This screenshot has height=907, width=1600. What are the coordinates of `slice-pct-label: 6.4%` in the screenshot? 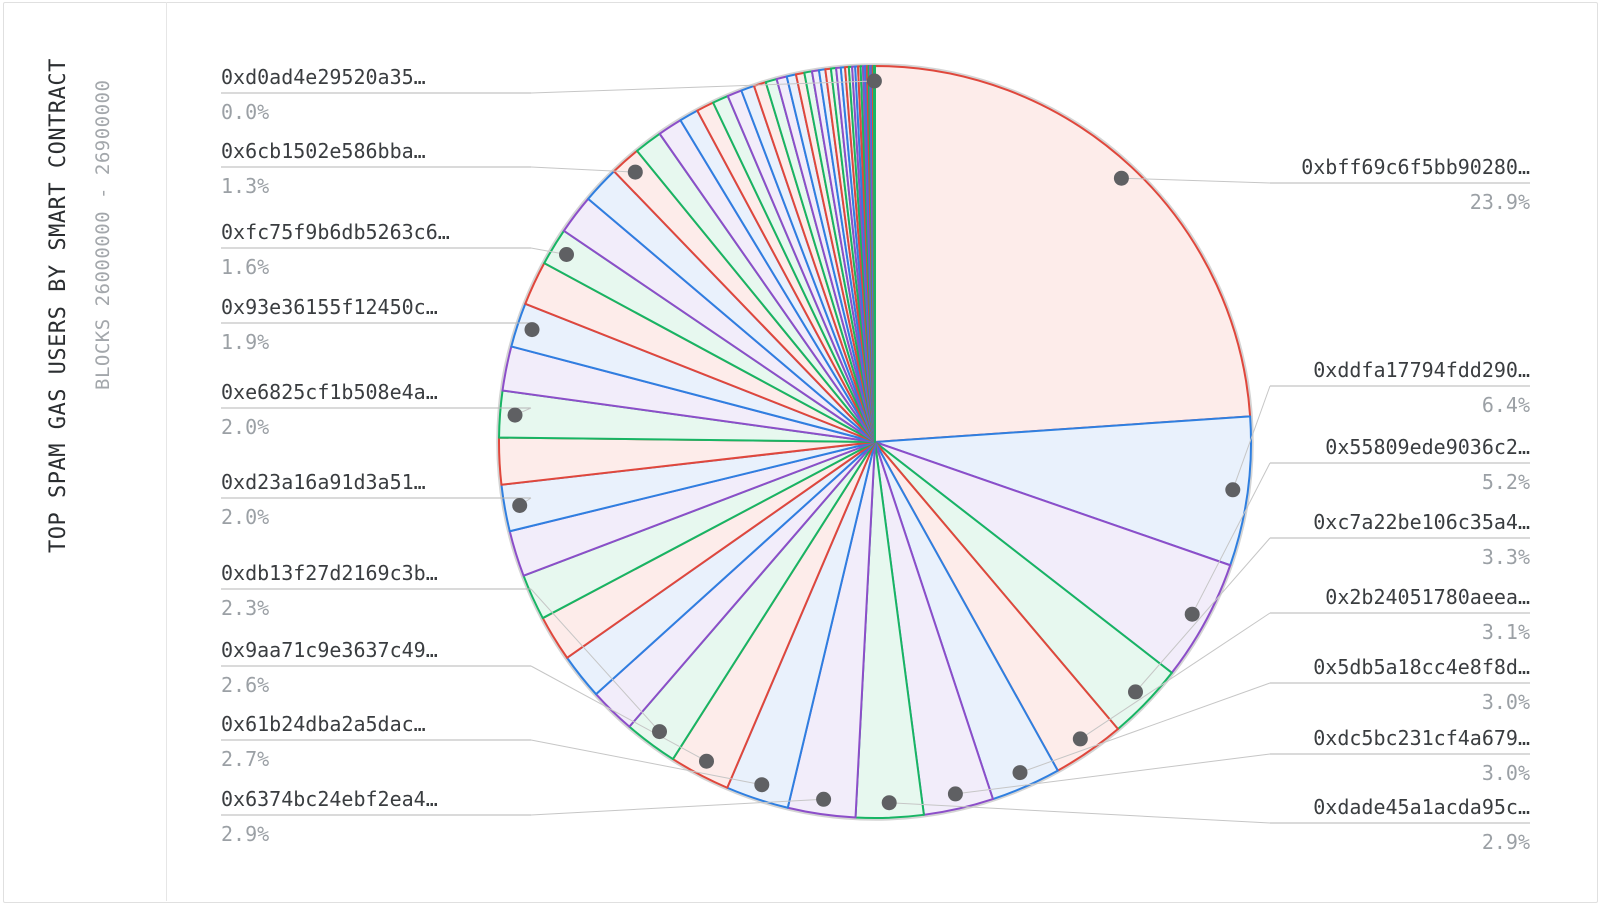 It's located at (1506, 405).